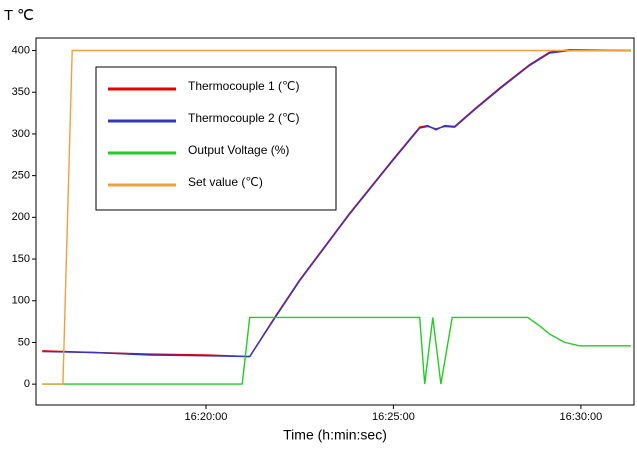  I want to click on x-tick-label: 16:20:00, so click(206, 417).